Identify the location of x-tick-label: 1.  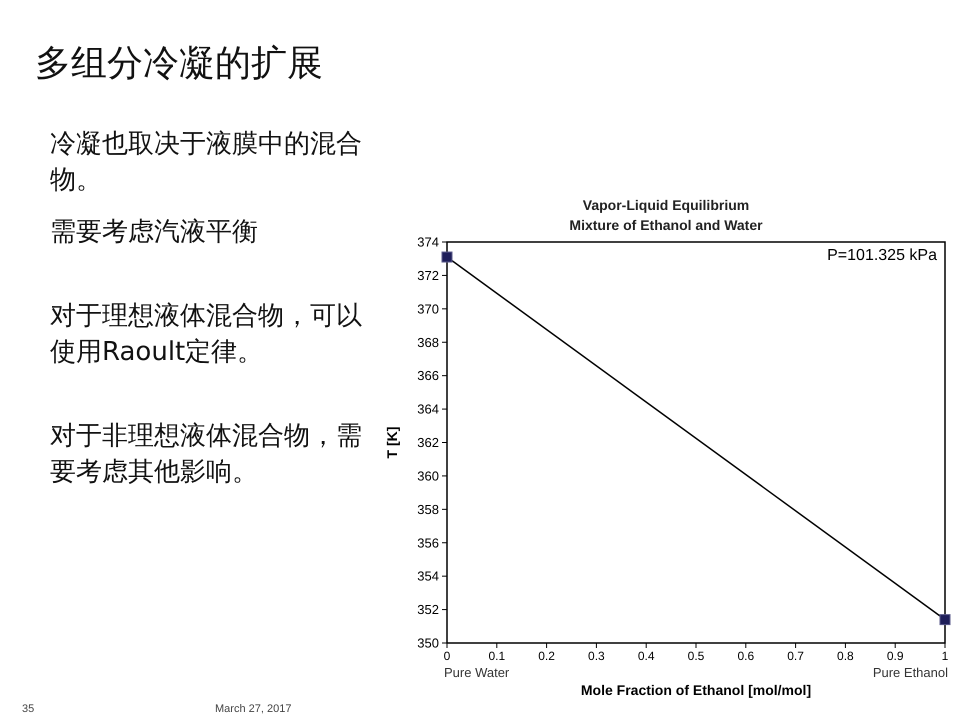
(945, 656).